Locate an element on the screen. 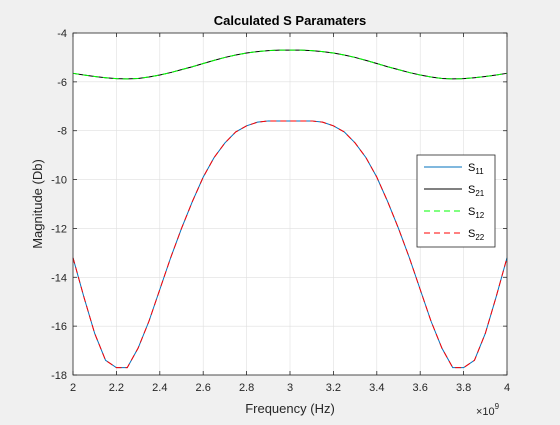  legend-label-subscript: 12 is located at coordinates (479, 215).